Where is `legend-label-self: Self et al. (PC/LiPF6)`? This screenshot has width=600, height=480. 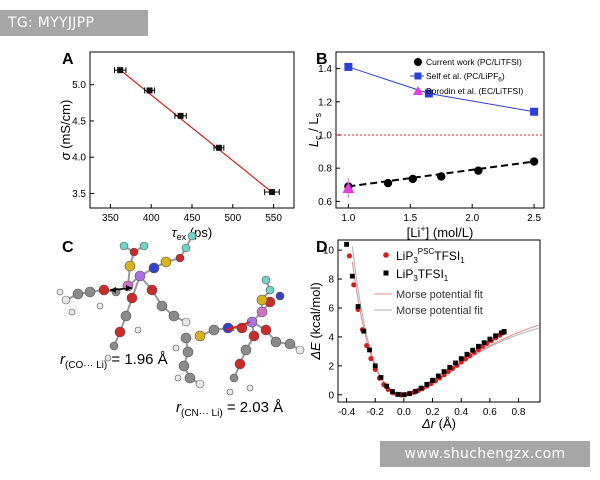 legend-label-self: Self et al. (PC/LiPF6) is located at coordinates (465, 77).